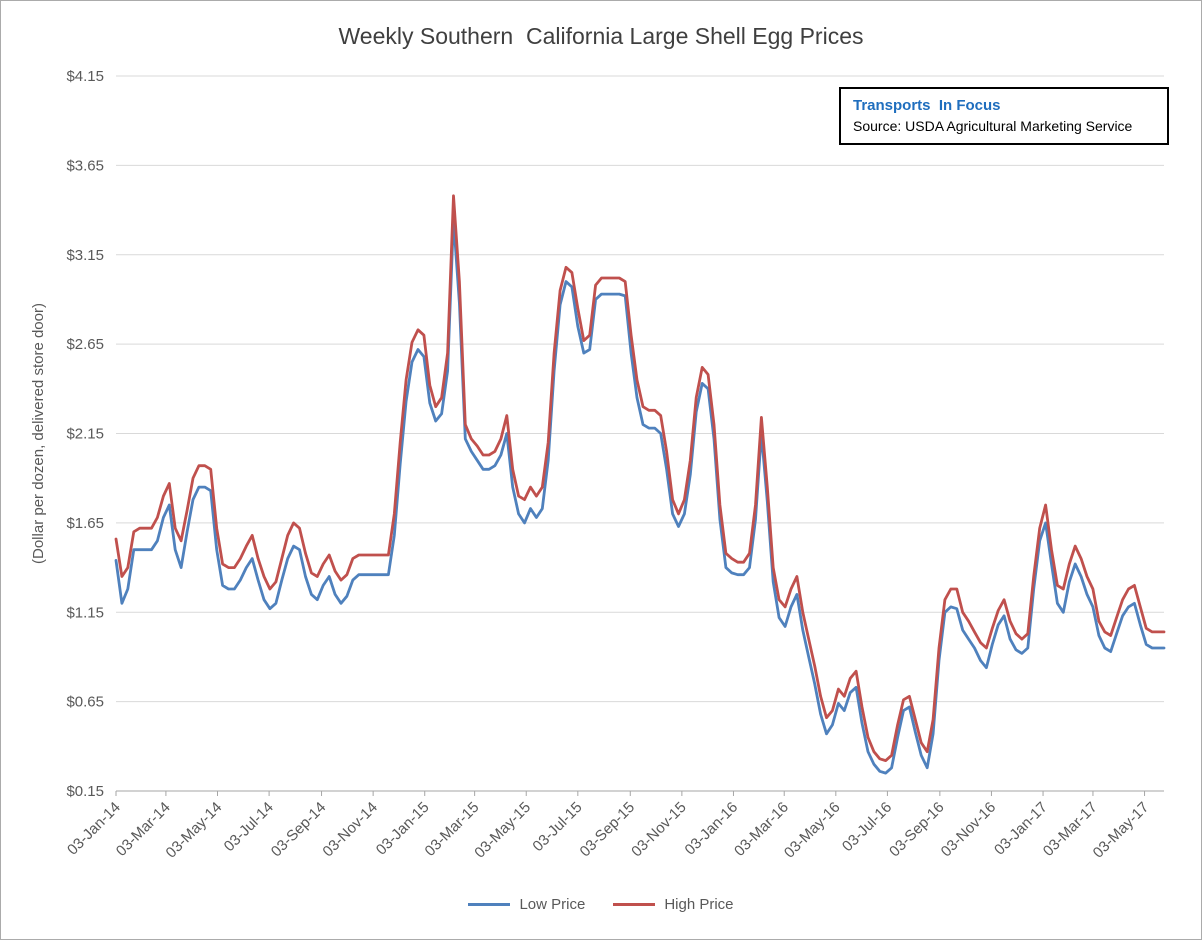 The image size is (1202, 940). What do you see at coordinates (927, 105) in the screenshot?
I see `annotation-brand: Transports In Focus` at bounding box center [927, 105].